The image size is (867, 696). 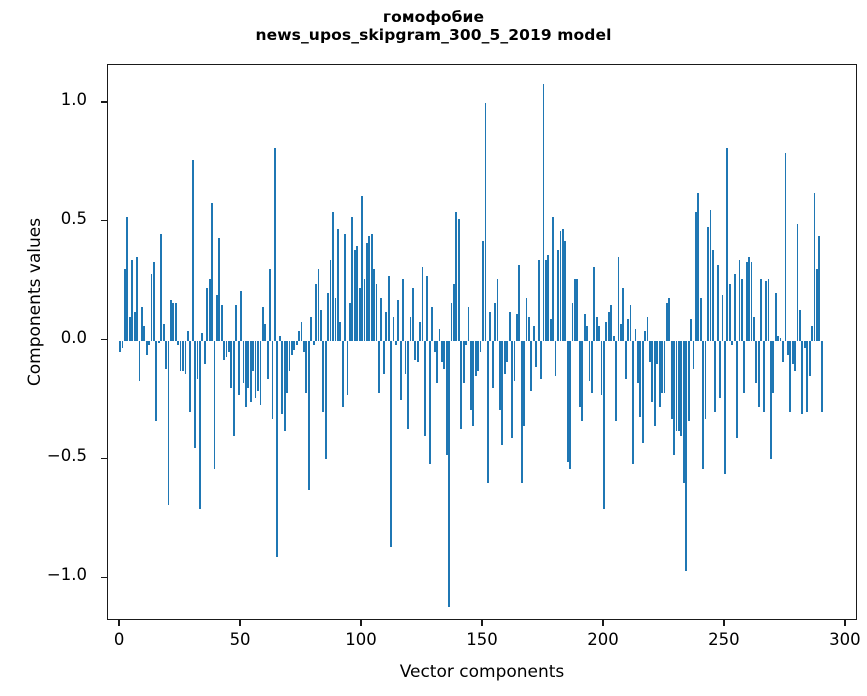 What do you see at coordinates (73, 218) in the screenshot?
I see `y-tick-label: 0.5` at bounding box center [73, 218].